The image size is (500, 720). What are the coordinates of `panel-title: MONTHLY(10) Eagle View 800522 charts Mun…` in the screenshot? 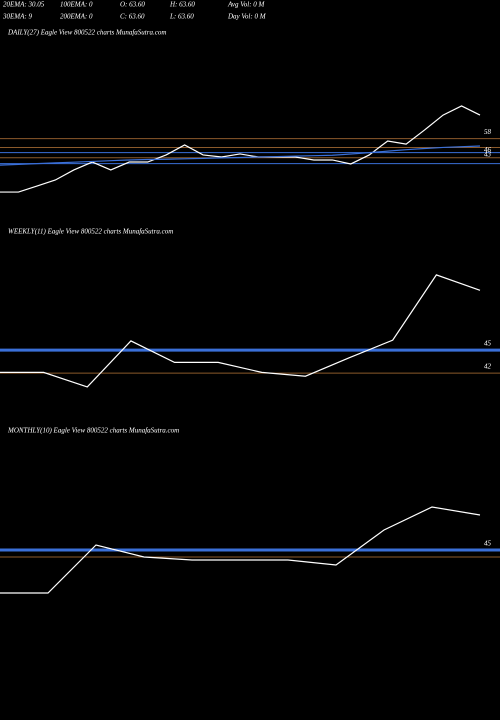 It's located at (93, 431).